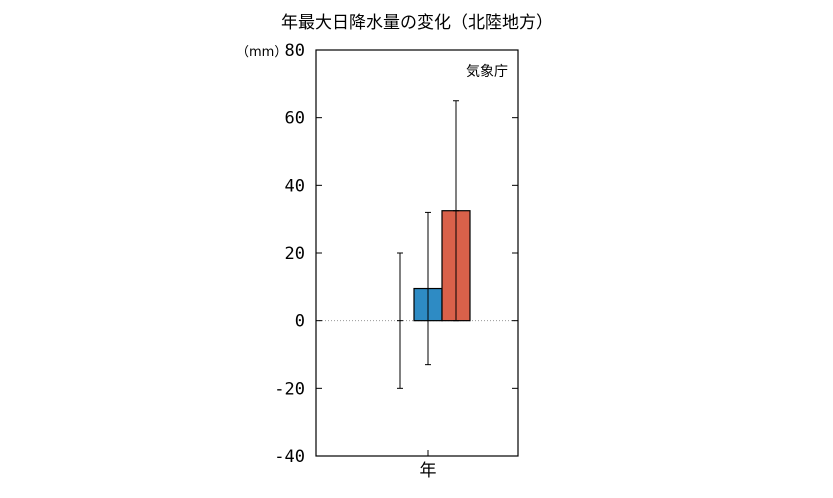  I want to click on y-tick-label: 60, so click(295, 119).